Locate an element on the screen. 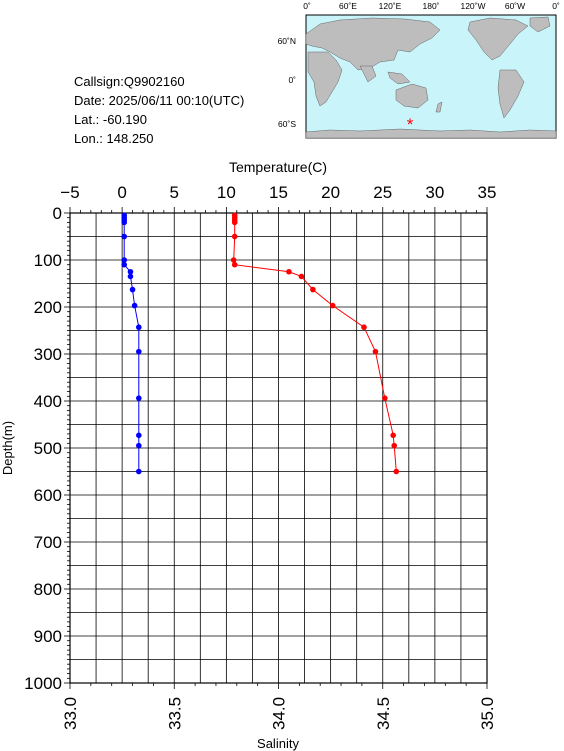 This screenshot has width=564, height=751. map-left-labels: 60˚N 0˚ 60˚S is located at coordinates (287, 82).